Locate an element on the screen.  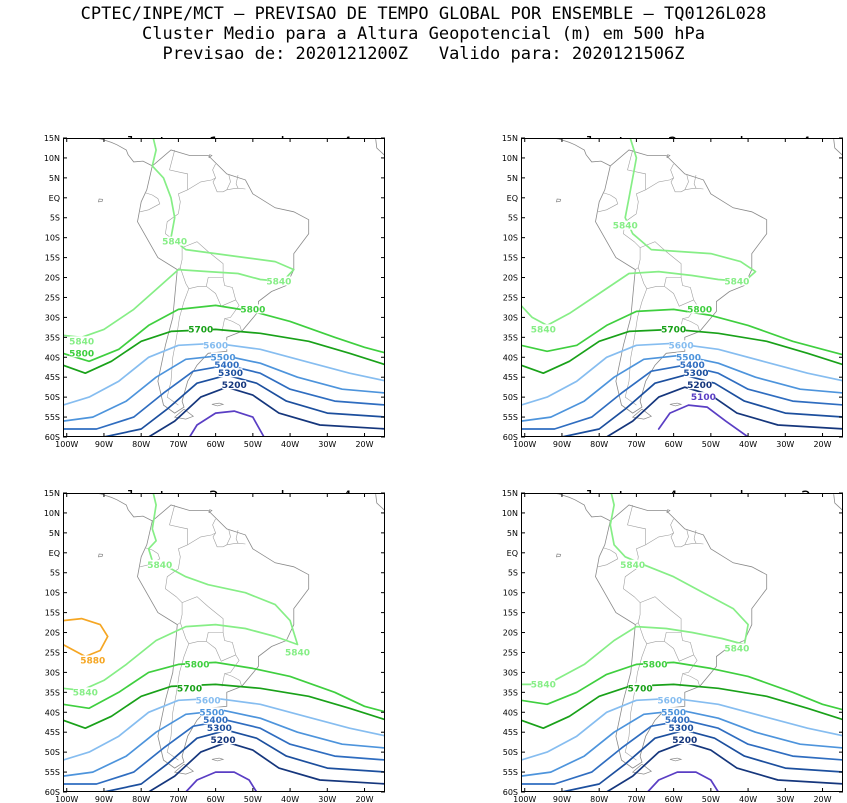
contour-label: 5880 is located at coordinates (92, 661).